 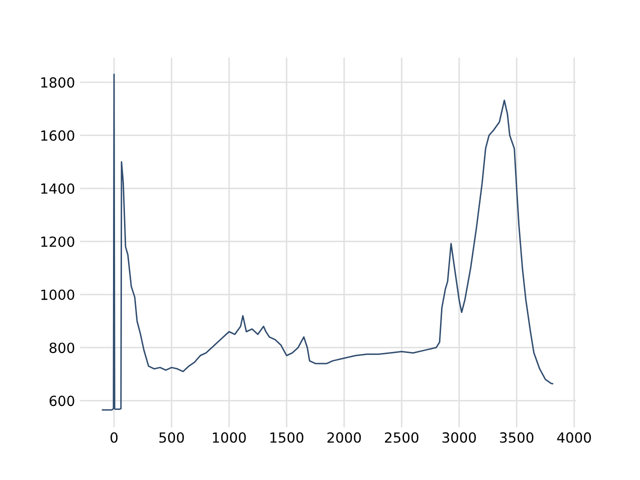 What do you see at coordinates (401, 437) in the screenshot?
I see `x-tick-label: 2500` at bounding box center [401, 437].